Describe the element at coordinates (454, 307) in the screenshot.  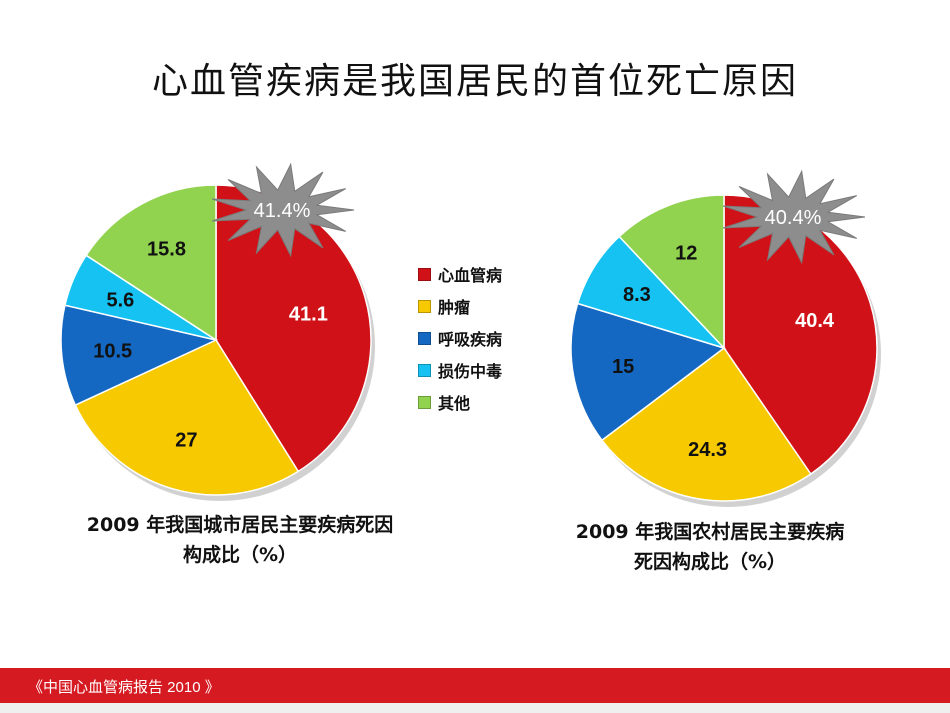
I see `legend-label: 肿瘤` at that location.